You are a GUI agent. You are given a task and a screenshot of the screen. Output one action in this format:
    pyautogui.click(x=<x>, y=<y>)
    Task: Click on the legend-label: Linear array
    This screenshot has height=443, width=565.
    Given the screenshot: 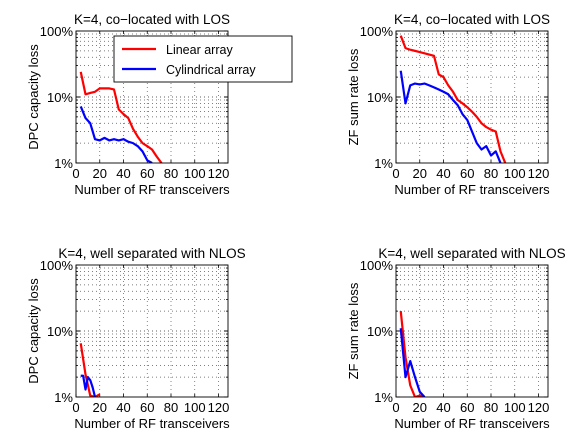 What is the action you would take?
    pyautogui.click(x=199, y=50)
    